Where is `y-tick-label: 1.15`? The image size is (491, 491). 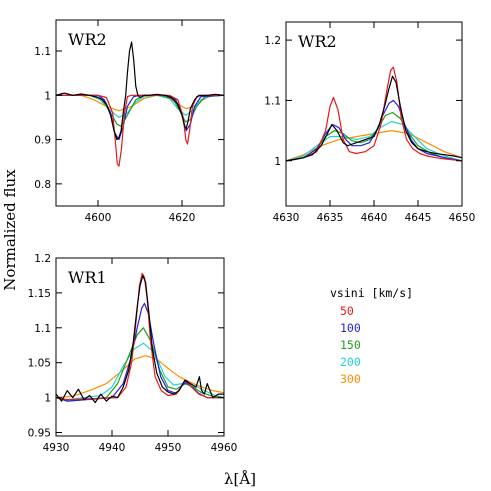 y-tick-label: 1.15 is located at coordinates (39, 294).